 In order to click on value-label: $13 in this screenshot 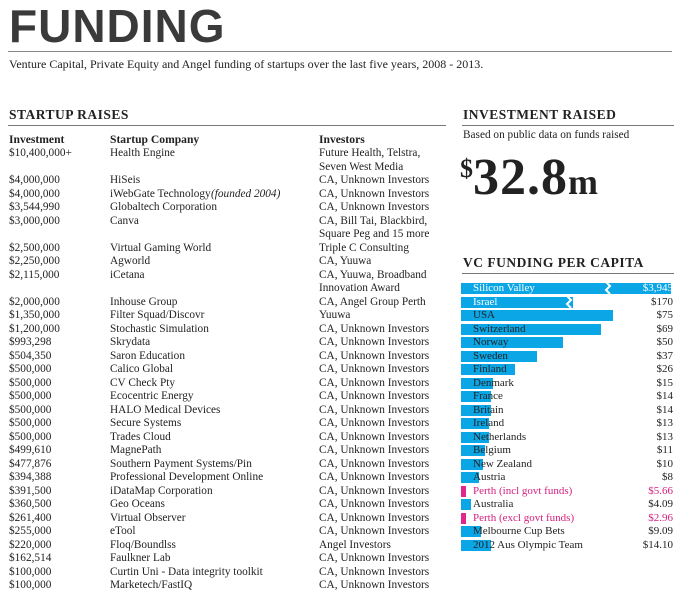, I will do `click(665, 436)`.